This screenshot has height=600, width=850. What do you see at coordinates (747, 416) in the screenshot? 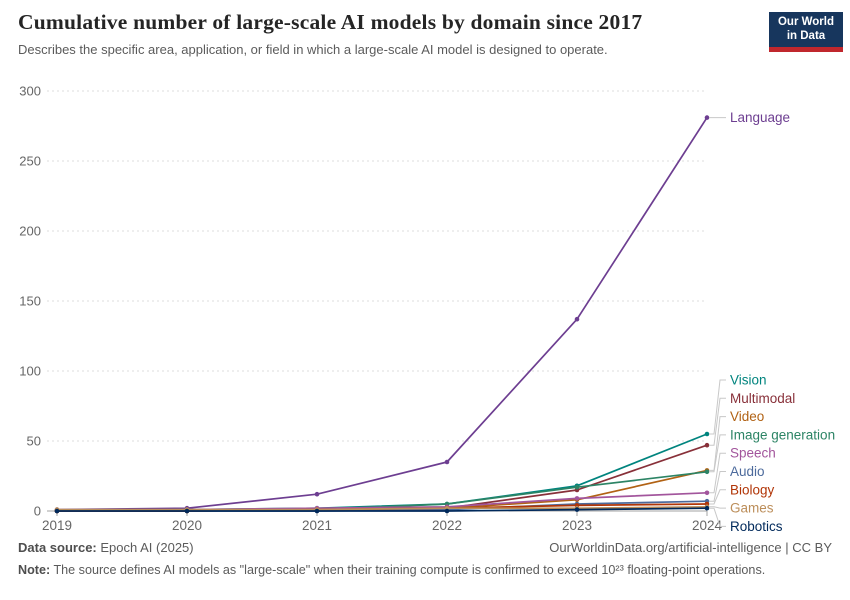
I see `legend-label-video: Video` at bounding box center [747, 416].